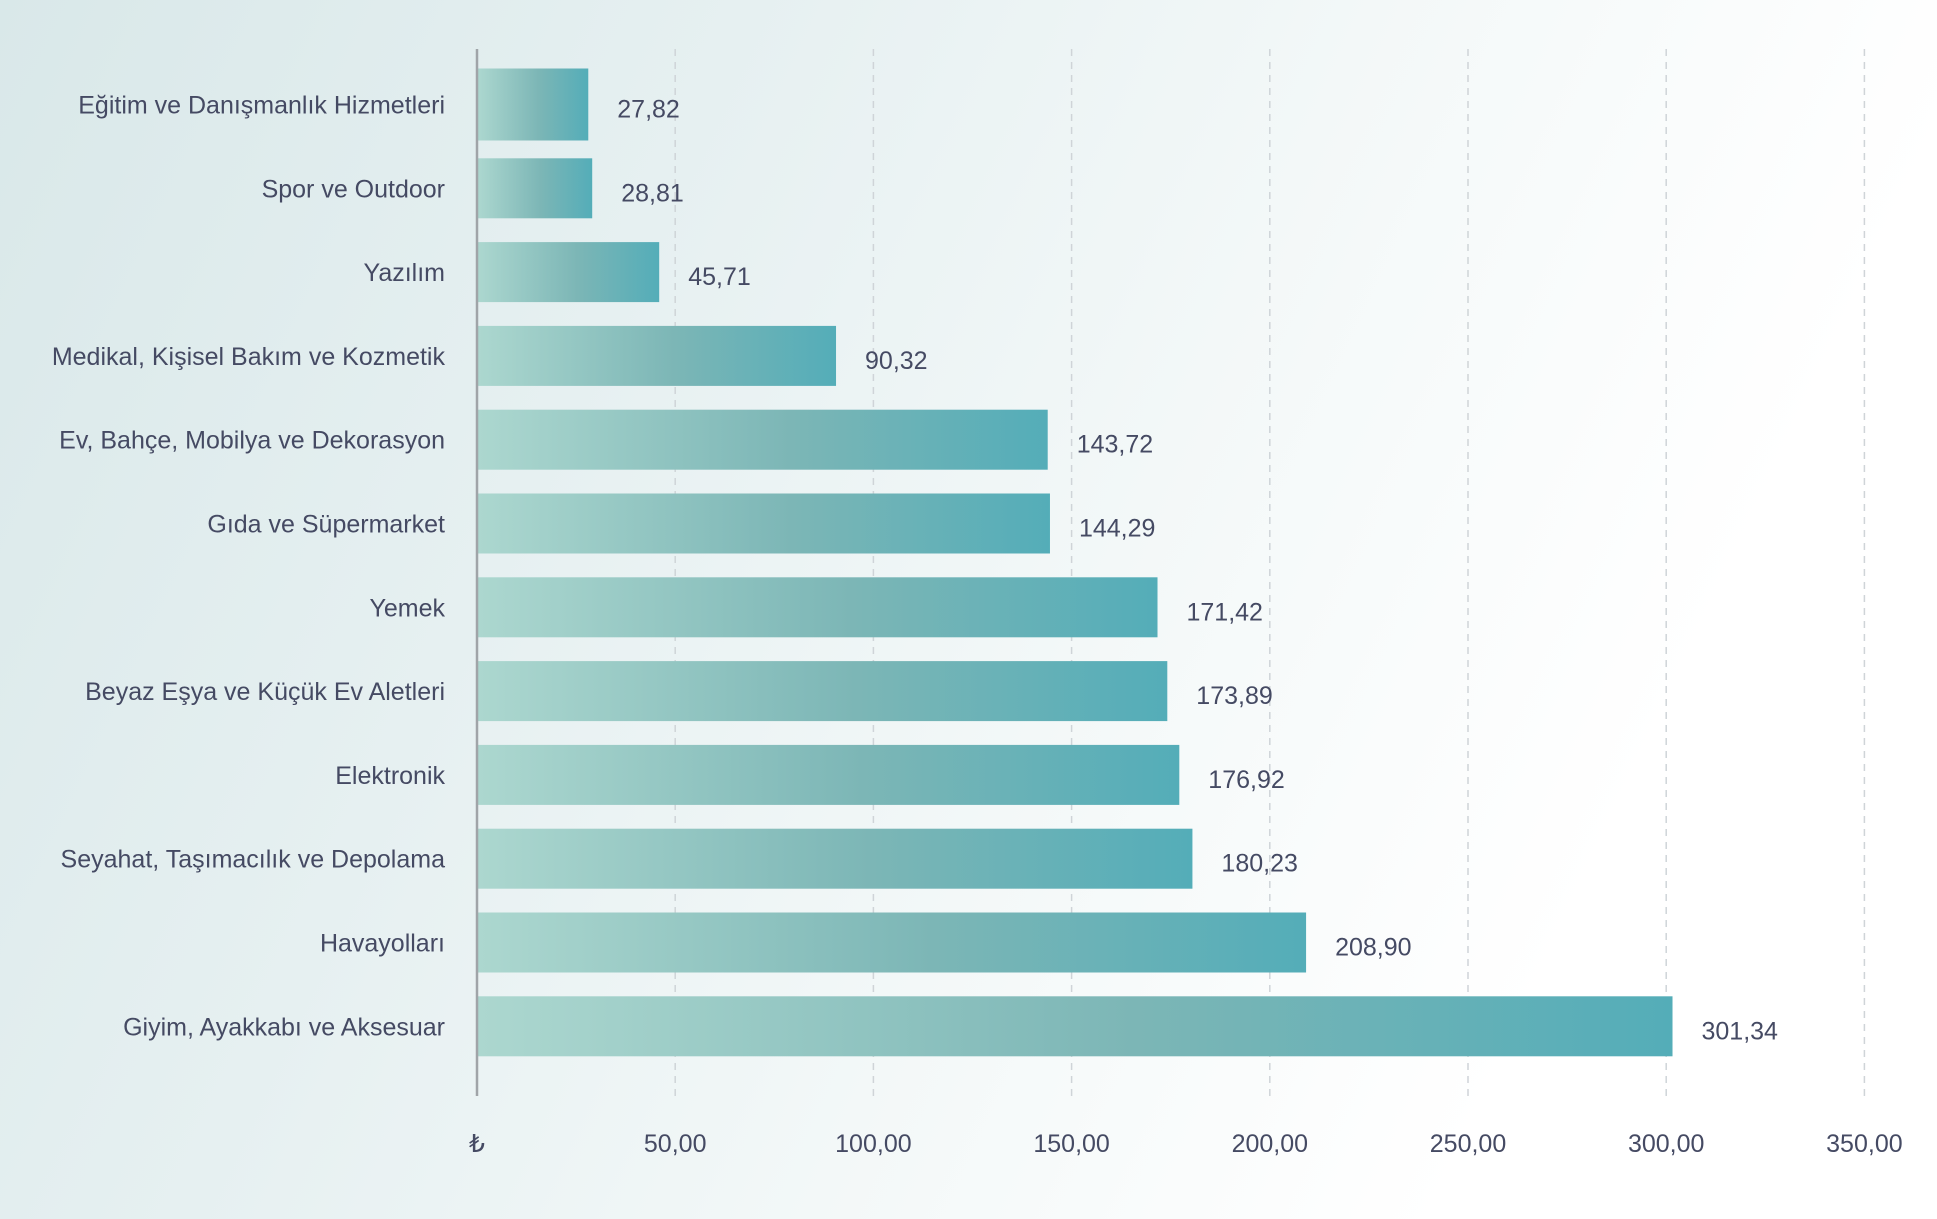 Image resolution: width=1937 pixels, height=1219 pixels. What do you see at coordinates (252, 441) in the screenshot?
I see `category-label: Ev, Bahçe, Mobilya ve Dekorasyon` at bounding box center [252, 441].